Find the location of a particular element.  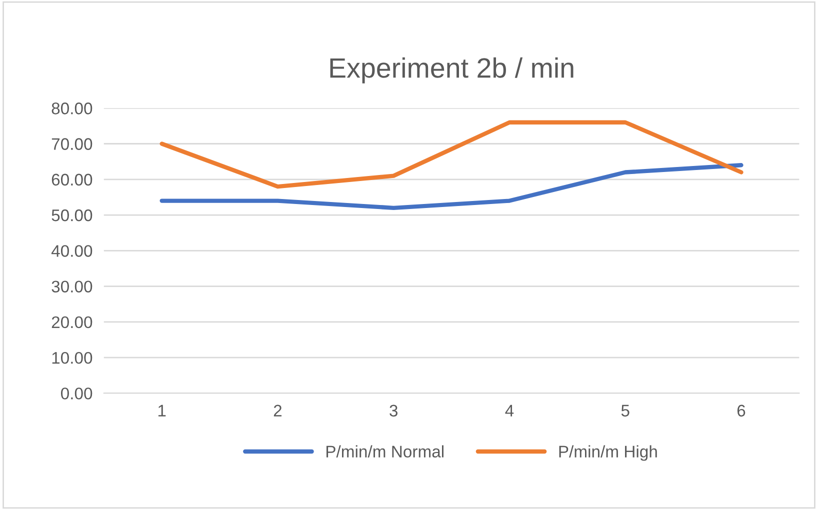

legend-label: P/min/m Normal is located at coordinates (385, 451).